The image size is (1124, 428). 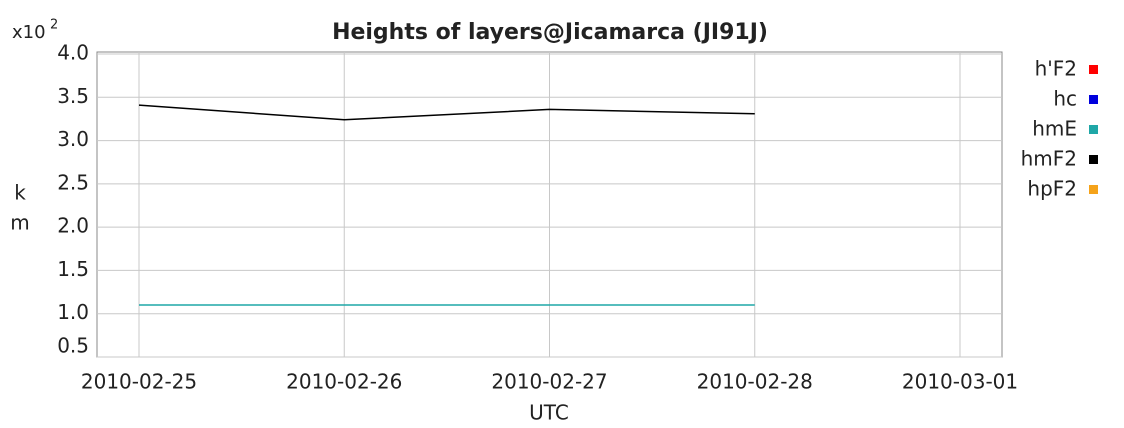 What do you see at coordinates (73, 312) in the screenshot?
I see `y-tick-label: 1.0` at bounding box center [73, 312].